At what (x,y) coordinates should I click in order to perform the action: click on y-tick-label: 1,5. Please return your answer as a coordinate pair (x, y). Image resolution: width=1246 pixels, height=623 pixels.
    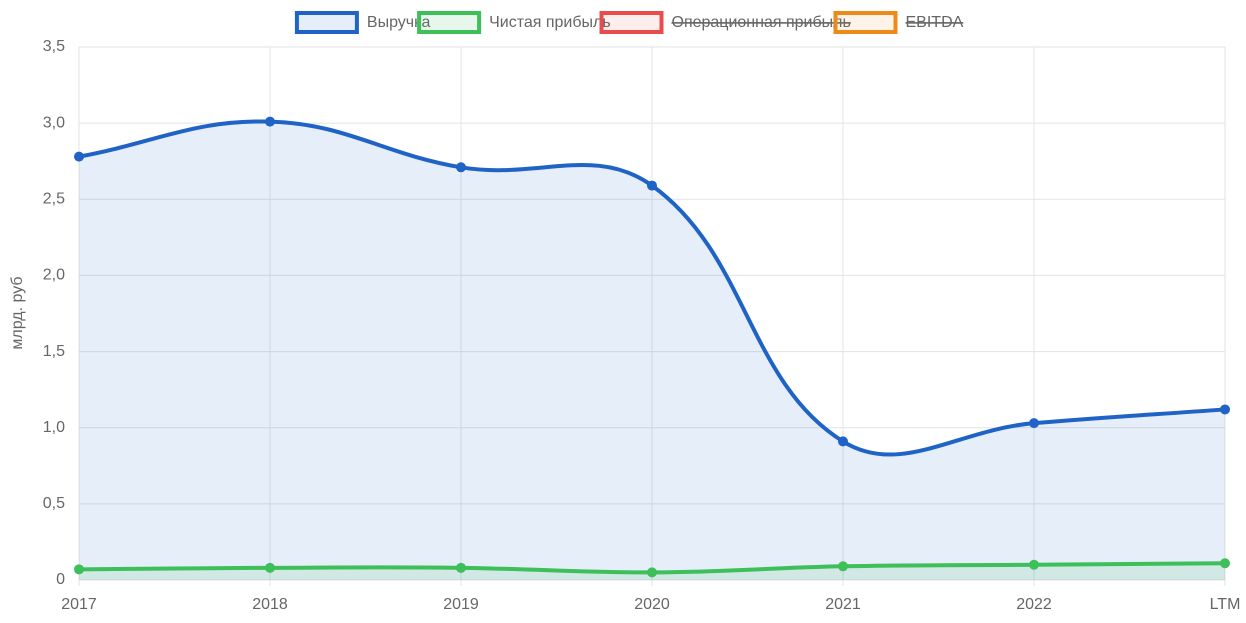
    Looking at the image, I should click on (54, 351).